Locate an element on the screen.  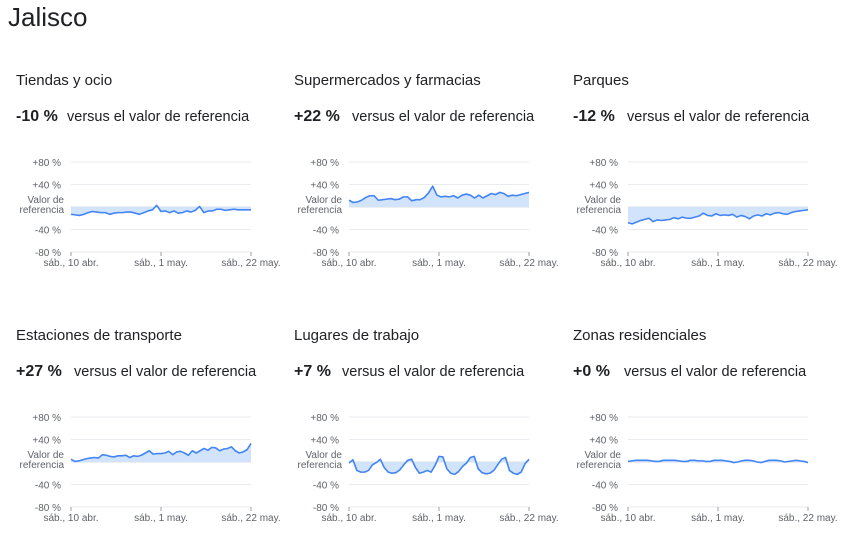
panel-title: Tiendas y ocio is located at coordinates (64, 80).